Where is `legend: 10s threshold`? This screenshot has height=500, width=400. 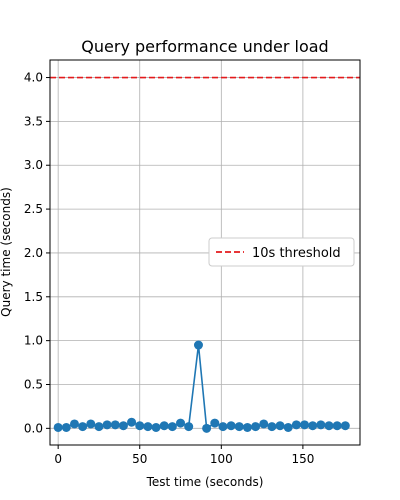 legend: 10s threshold is located at coordinates (281, 252).